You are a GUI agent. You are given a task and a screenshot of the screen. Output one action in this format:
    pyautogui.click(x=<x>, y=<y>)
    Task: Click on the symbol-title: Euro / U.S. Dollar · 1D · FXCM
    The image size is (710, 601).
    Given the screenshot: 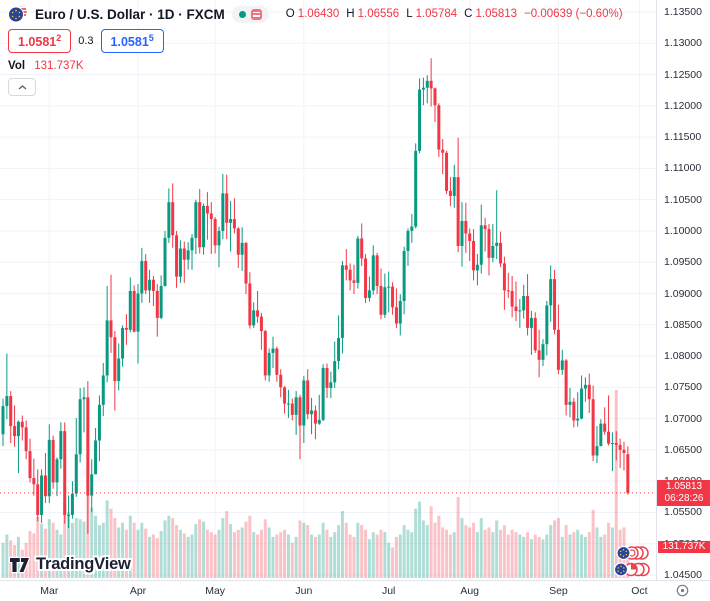 What is the action you would take?
    pyautogui.click(x=130, y=14)
    